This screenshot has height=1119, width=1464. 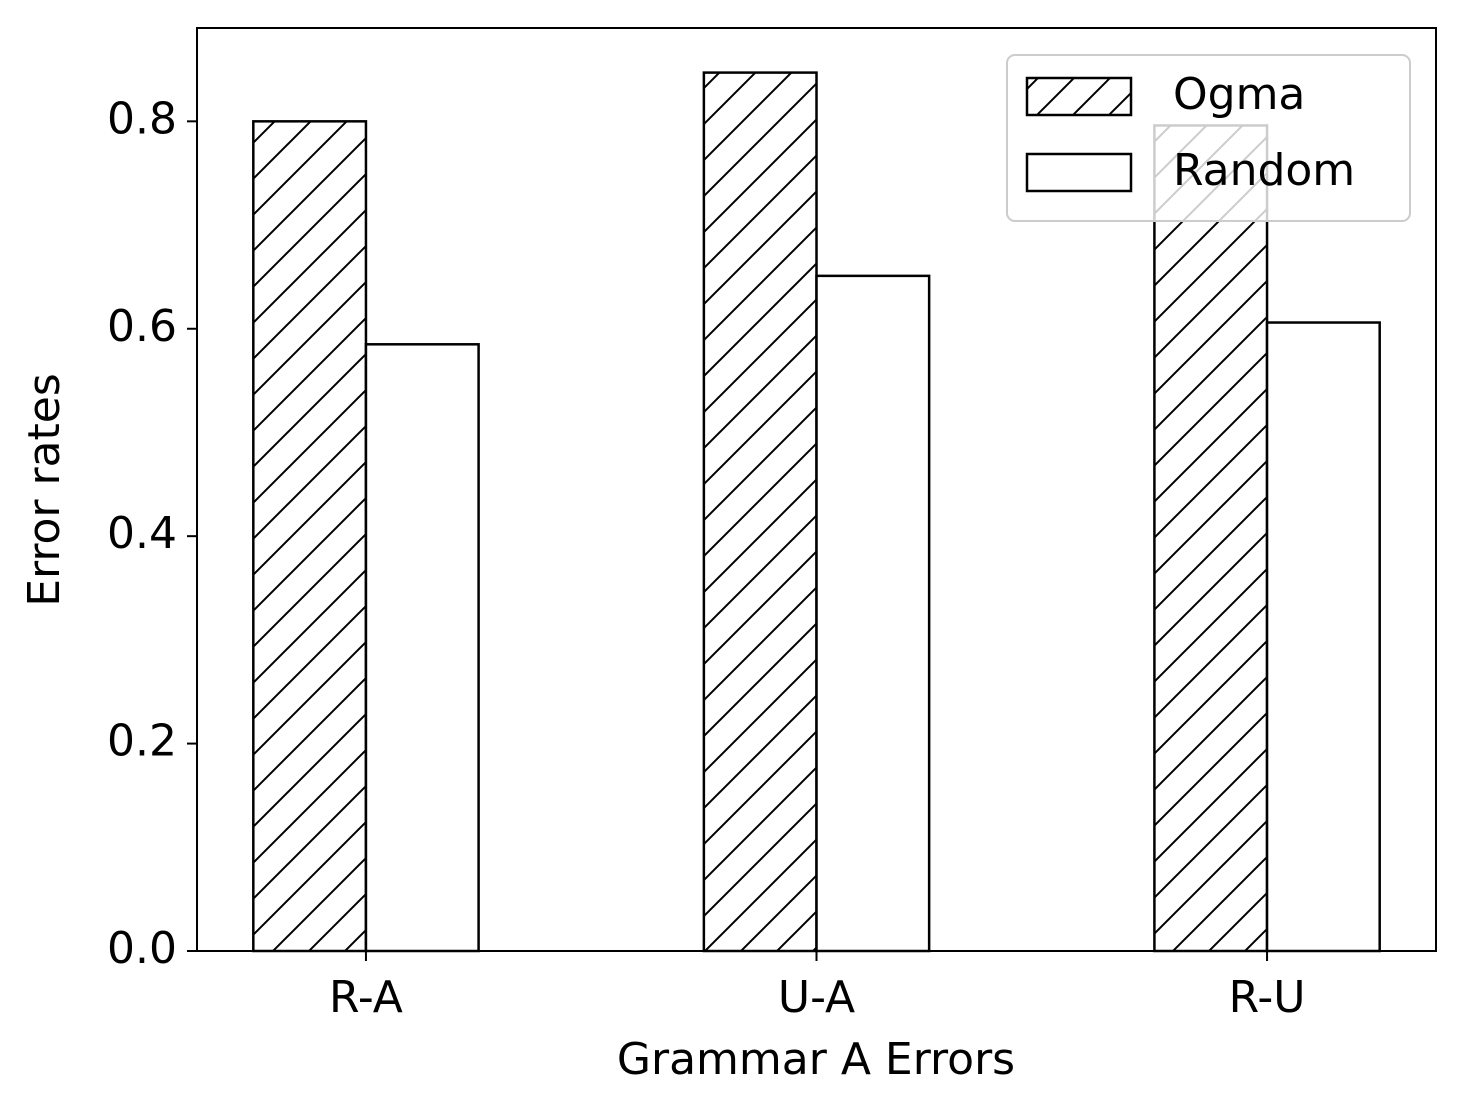 What do you see at coordinates (142, 948) in the screenshot?
I see `y-tick-label: 0.0` at bounding box center [142, 948].